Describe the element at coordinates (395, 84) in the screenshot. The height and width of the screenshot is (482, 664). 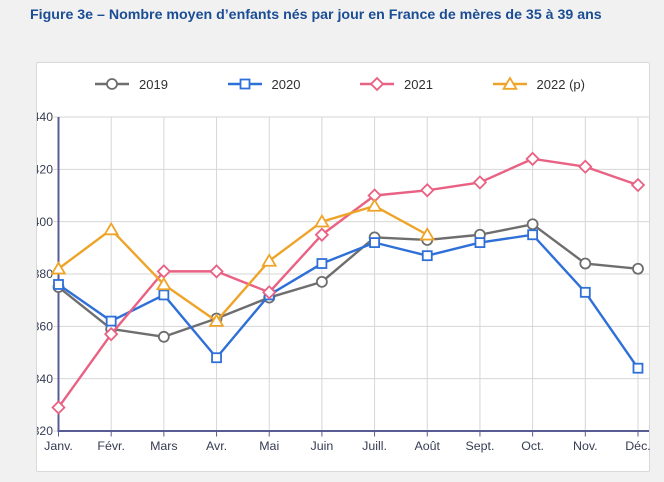
I see `legend-item-2021: 2021` at that location.